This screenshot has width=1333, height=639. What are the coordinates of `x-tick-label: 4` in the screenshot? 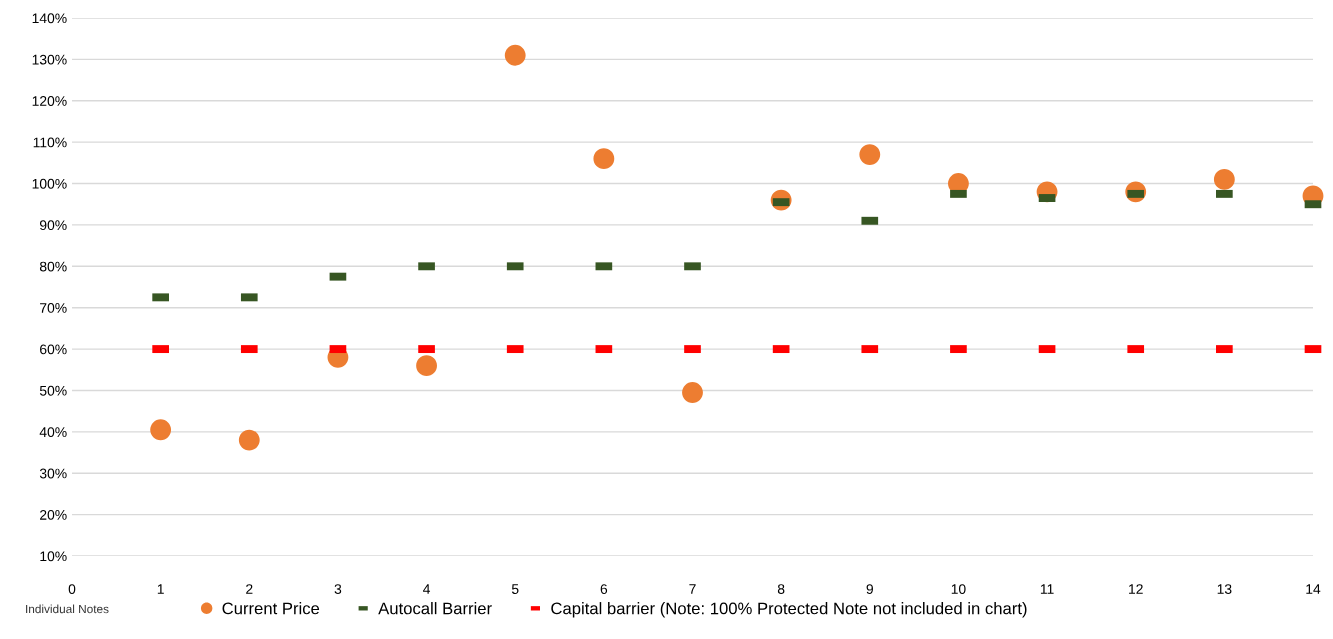 It's located at (427, 589).